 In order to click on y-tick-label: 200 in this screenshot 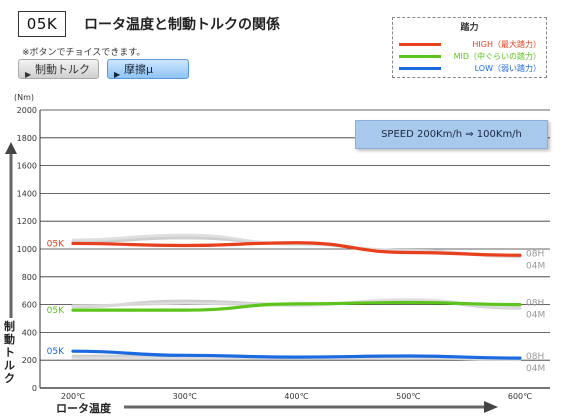, I will do `click(29, 360)`.